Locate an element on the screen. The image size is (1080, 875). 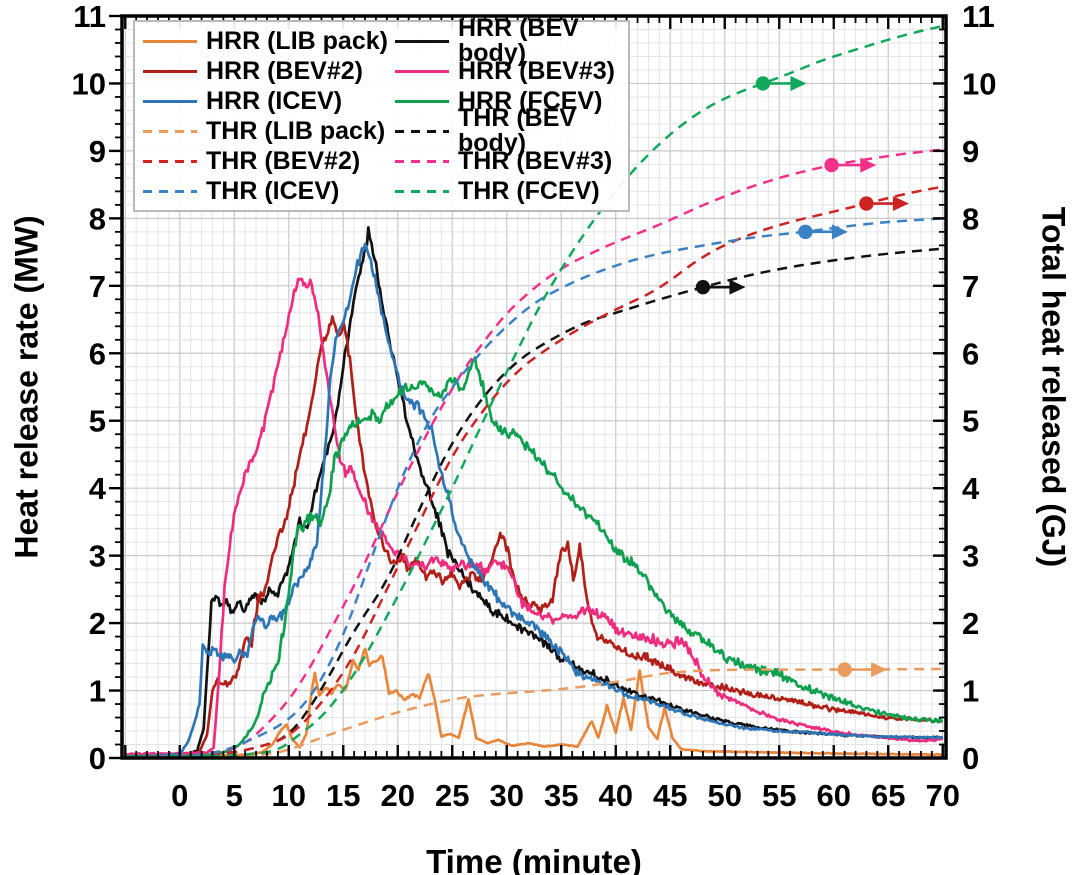
x-tick-label: 70 is located at coordinates (942, 795).